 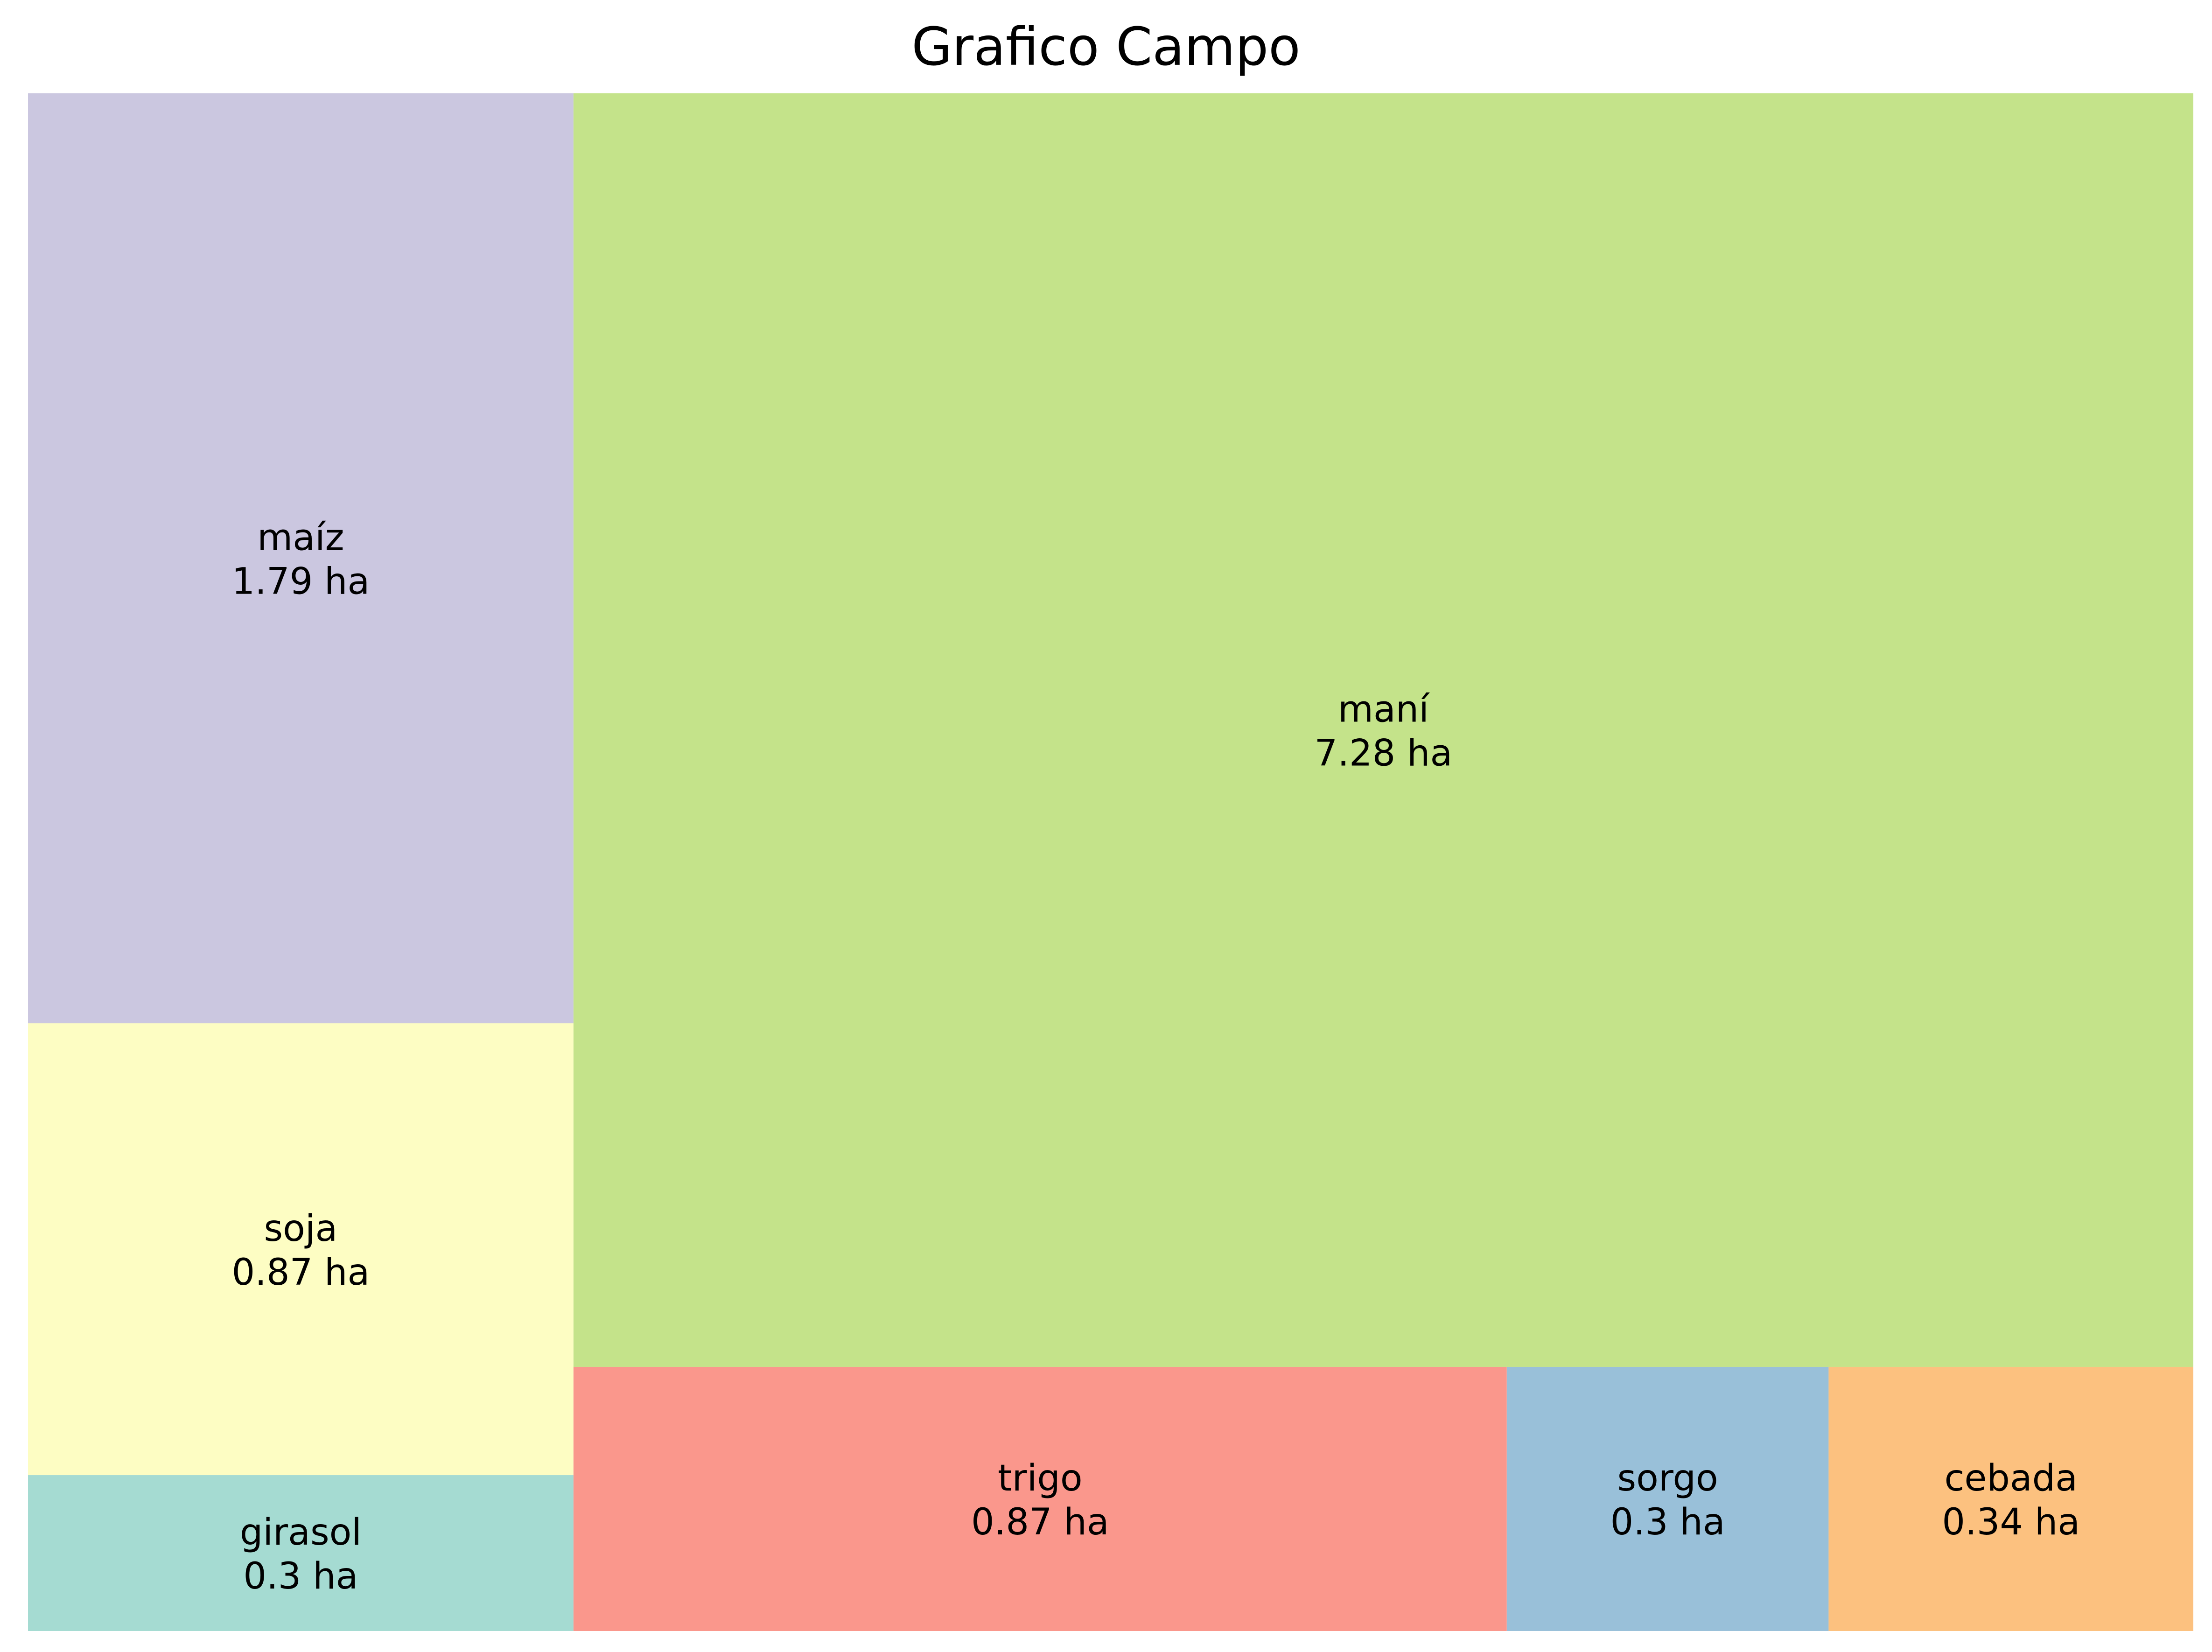 What do you see at coordinates (1667, 1478) in the screenshot?
I see `tile-name-sorgo: sorgo` at bounding box center [1667, 1478].